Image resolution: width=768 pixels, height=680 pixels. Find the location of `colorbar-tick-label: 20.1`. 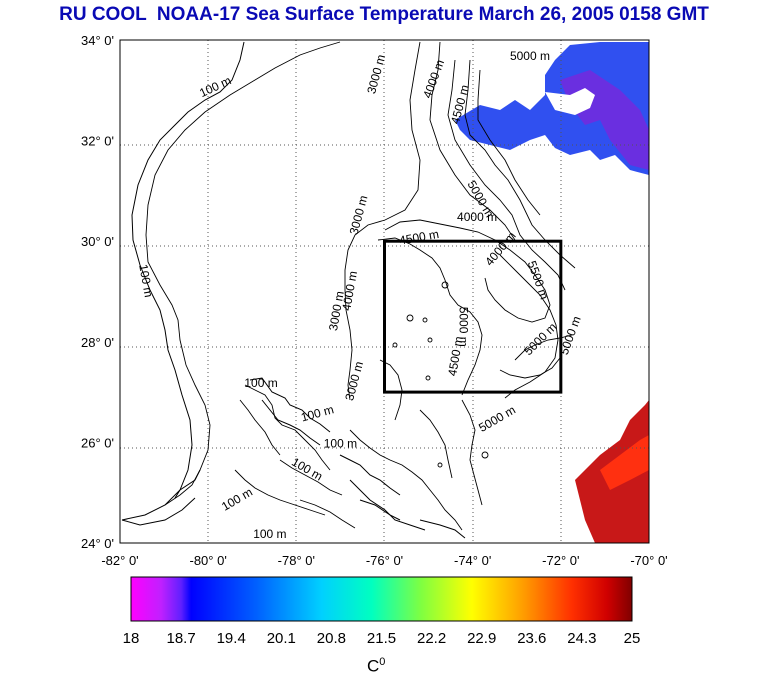

colorbar-tick-label: 20.1 is located at coordinates (281, 638).